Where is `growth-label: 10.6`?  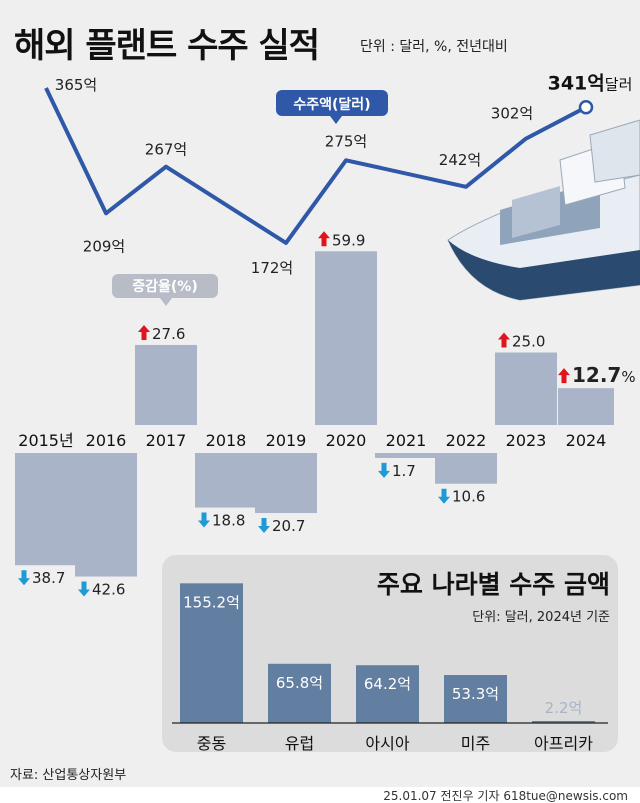 growth-label: 10.6 is located at coordinates (468, 497).